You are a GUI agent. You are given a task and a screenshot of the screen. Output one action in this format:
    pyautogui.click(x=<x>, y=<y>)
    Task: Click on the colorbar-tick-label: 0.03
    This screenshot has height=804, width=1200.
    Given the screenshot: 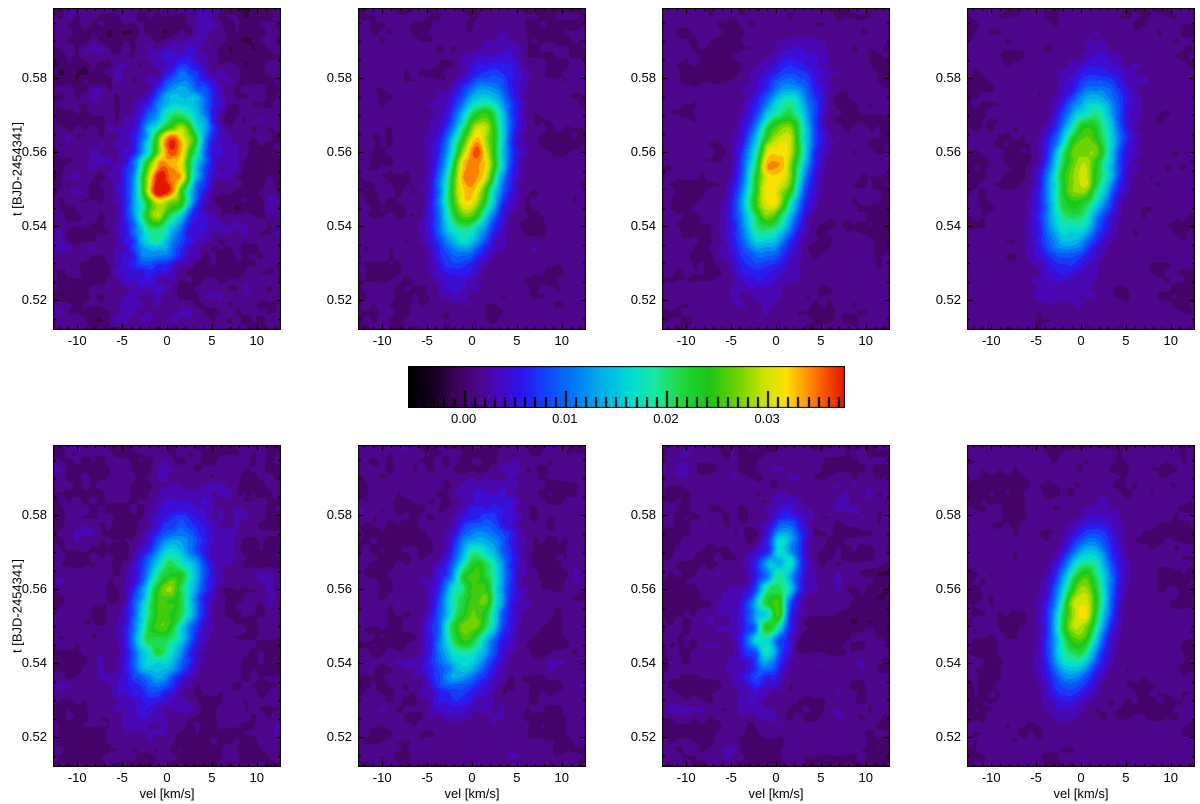 What is the action you would take?
    pyautogui.click(x=767, y=418)
    